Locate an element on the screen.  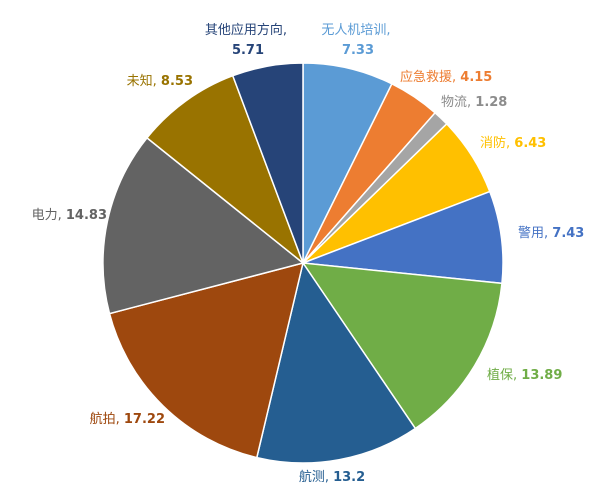
category-name: 无人机培训 is located at coordinates (353, 30).